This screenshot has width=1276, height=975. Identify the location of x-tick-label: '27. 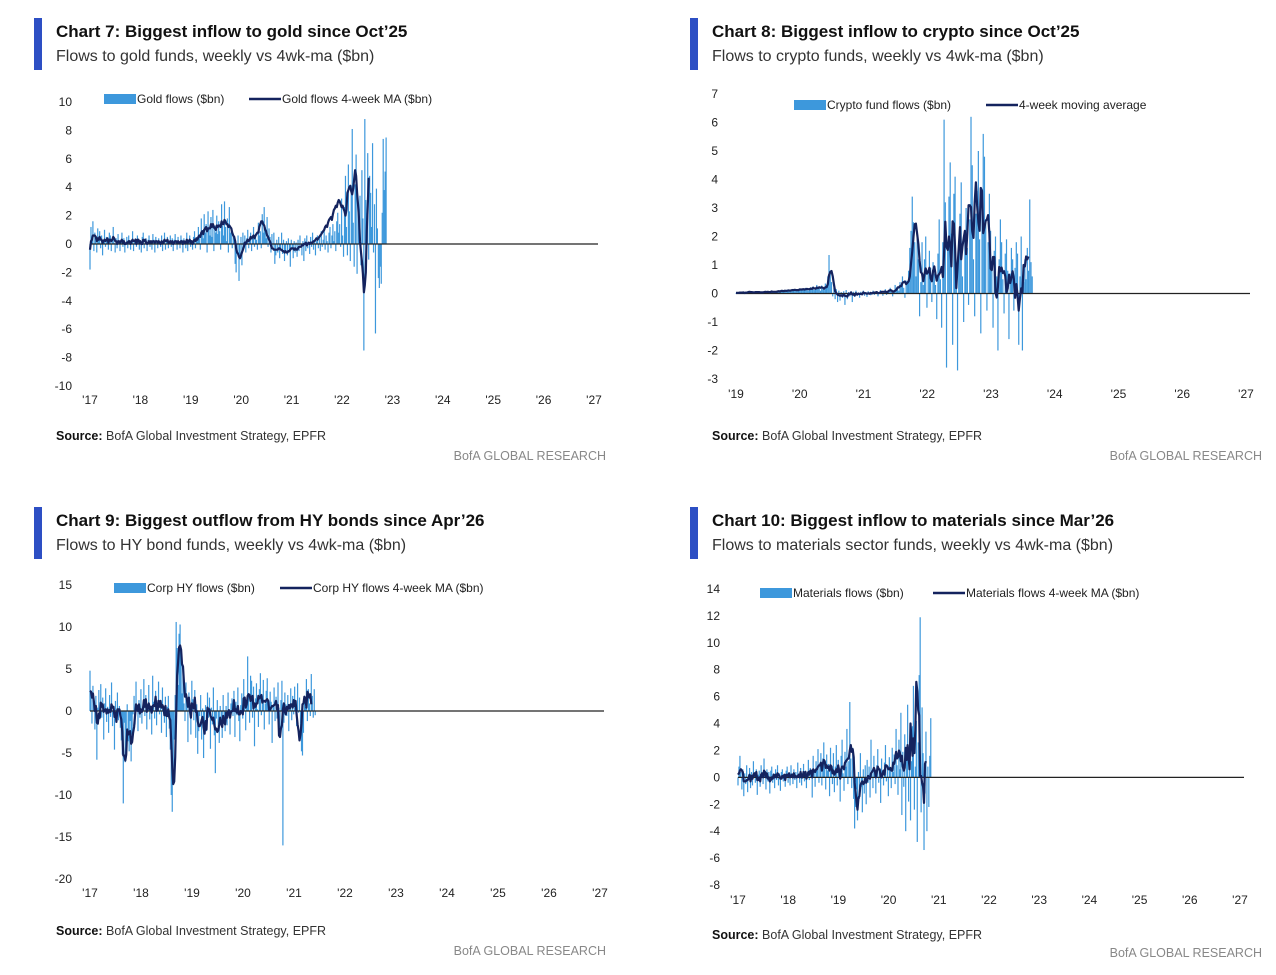
(1246, 394).